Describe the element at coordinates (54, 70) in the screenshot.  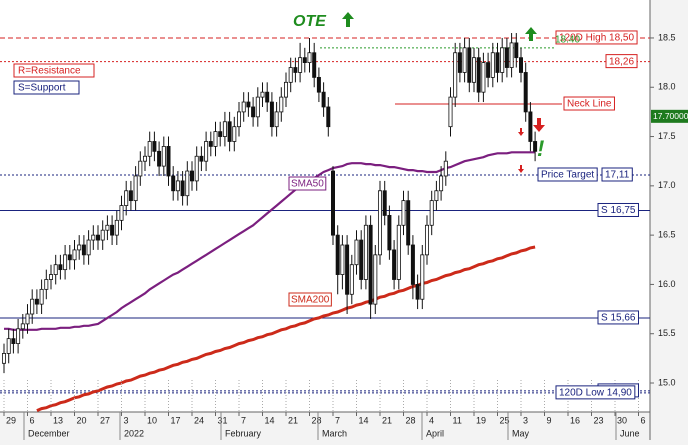
I see `resistance-box` at that location.